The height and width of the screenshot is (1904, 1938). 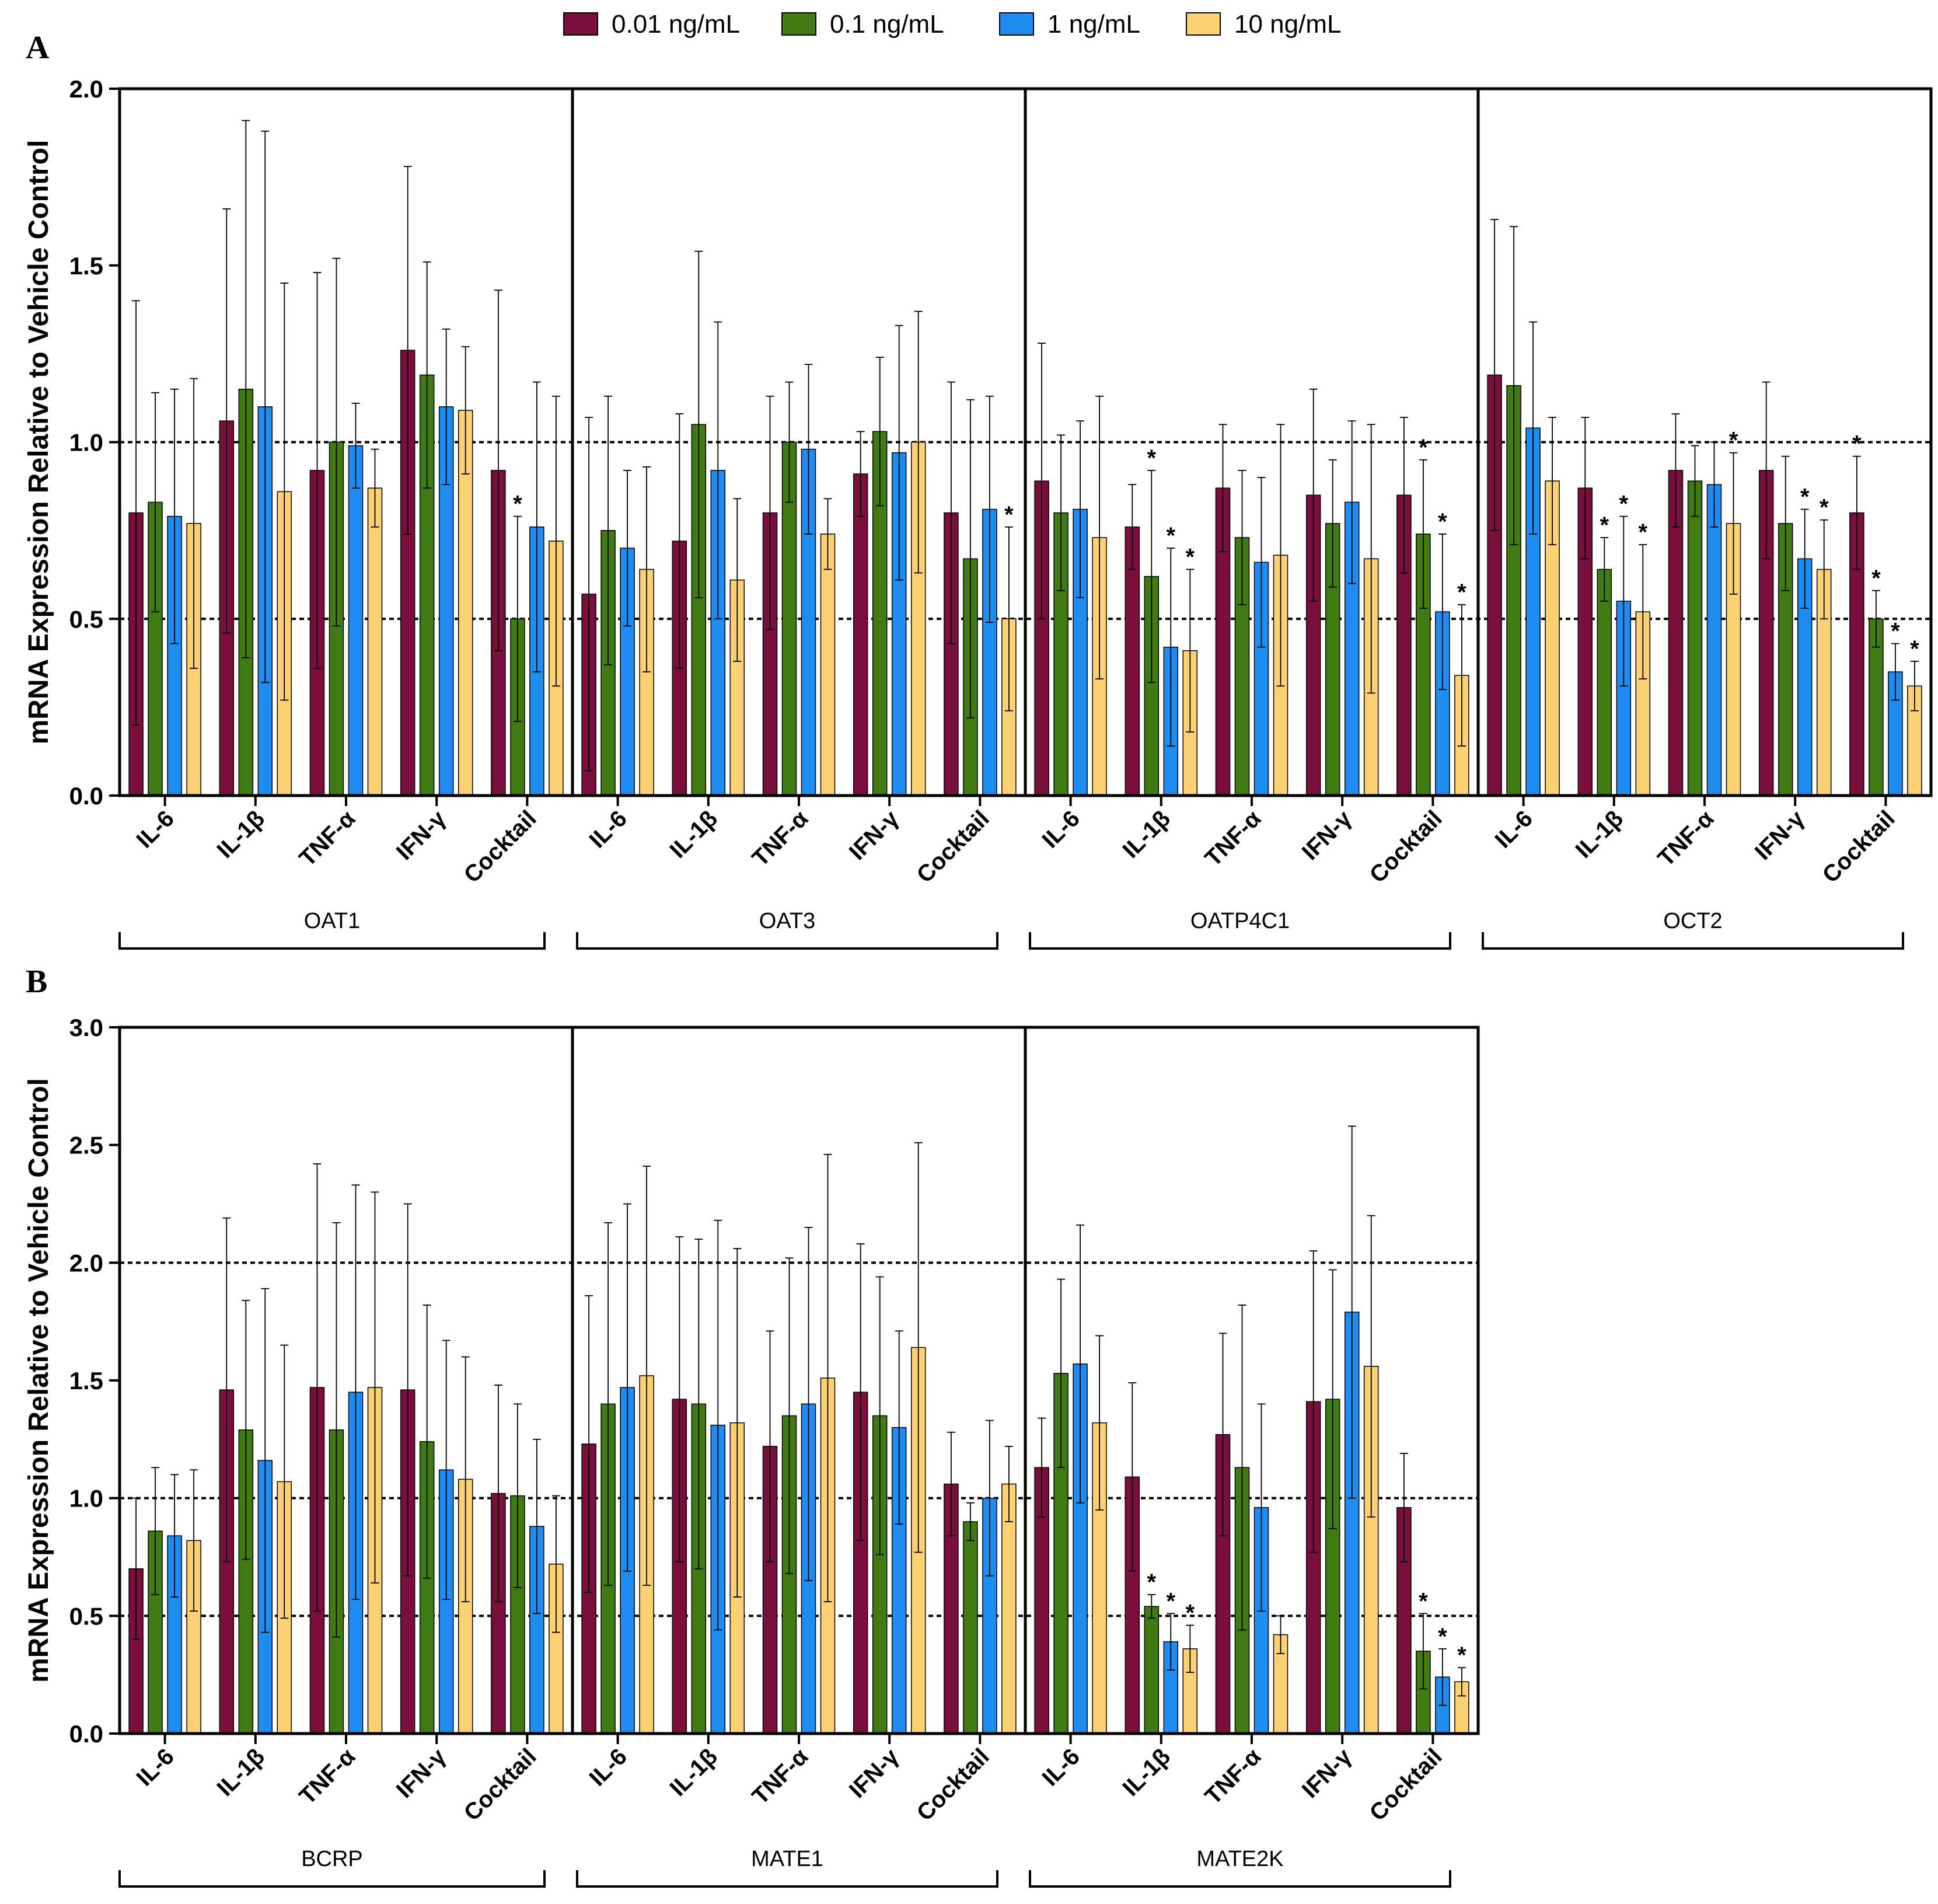 What do you see at coordinates (796, 1515) in the screenshot?
I see `group-mate1: IL-6 IL-1β TNF-α IFN-γ Cocktail MATE1` at bounding box center [796, 1515].